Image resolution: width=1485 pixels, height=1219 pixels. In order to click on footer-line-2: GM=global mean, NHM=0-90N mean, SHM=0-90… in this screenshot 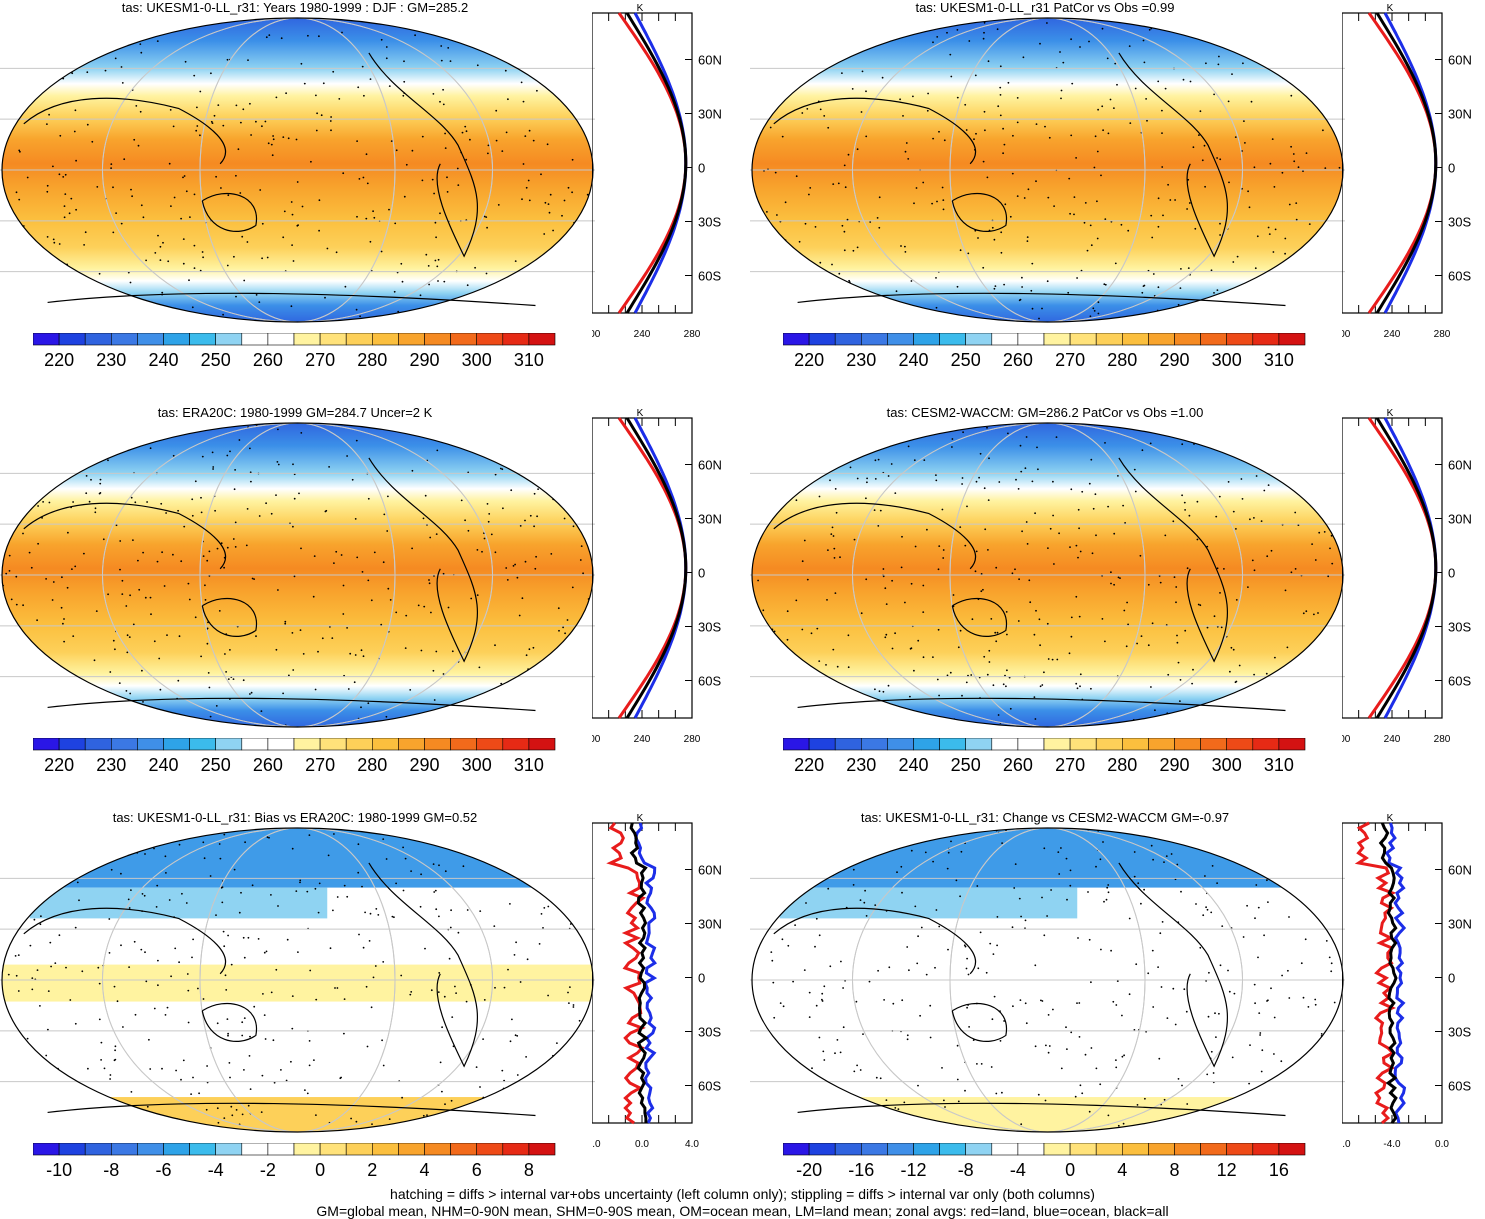, I will do `click(742, 1211)`.